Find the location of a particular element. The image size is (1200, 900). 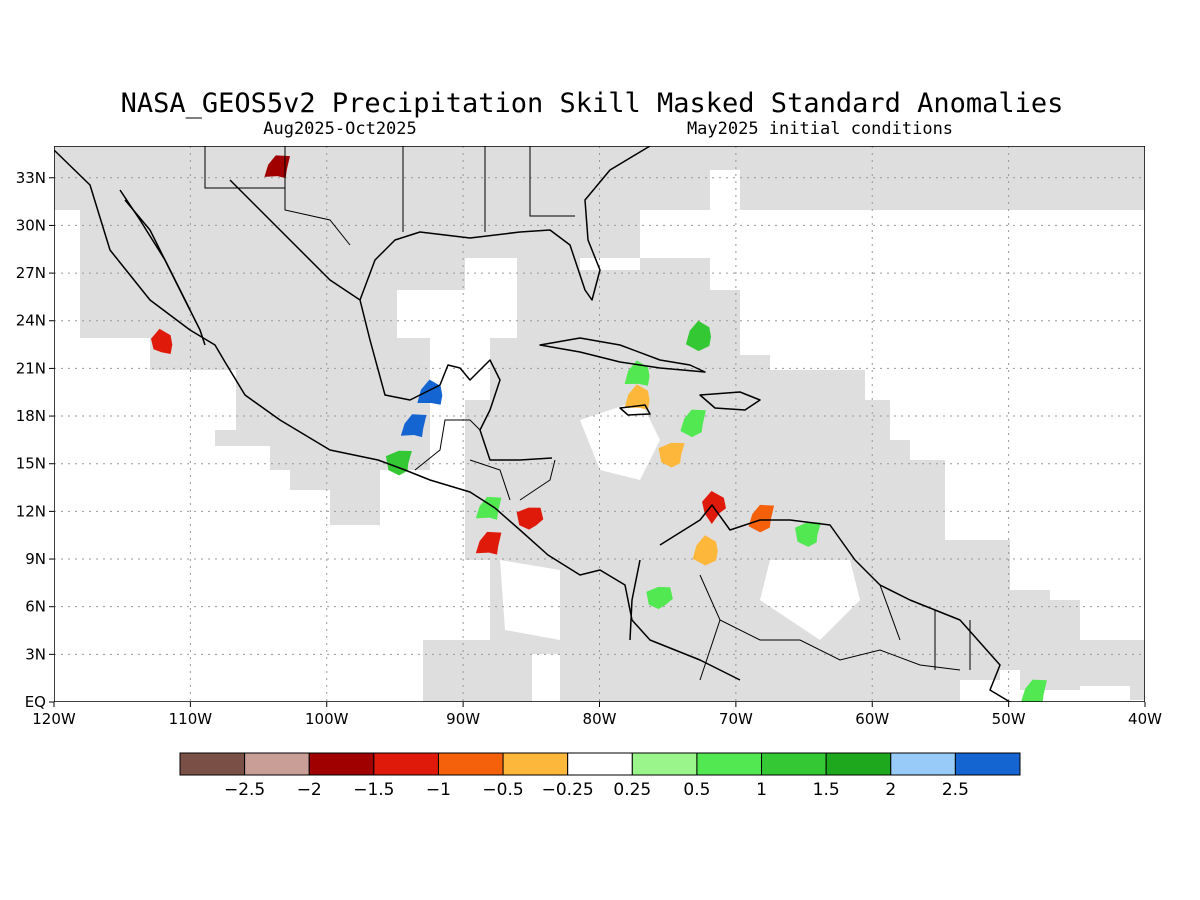

border-central-america is located at coordinates (485, 460).